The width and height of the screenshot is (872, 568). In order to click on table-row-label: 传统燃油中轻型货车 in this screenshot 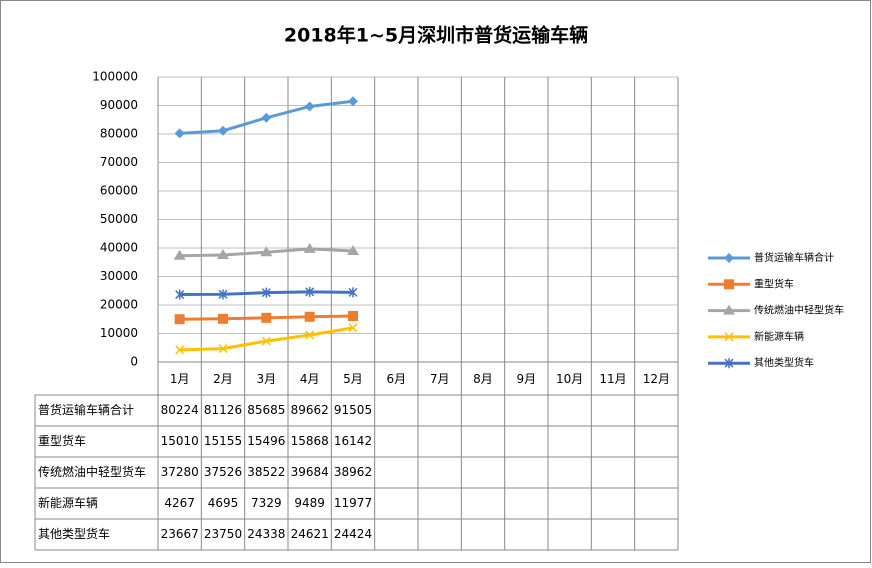, I will do `click(92, 471)`.